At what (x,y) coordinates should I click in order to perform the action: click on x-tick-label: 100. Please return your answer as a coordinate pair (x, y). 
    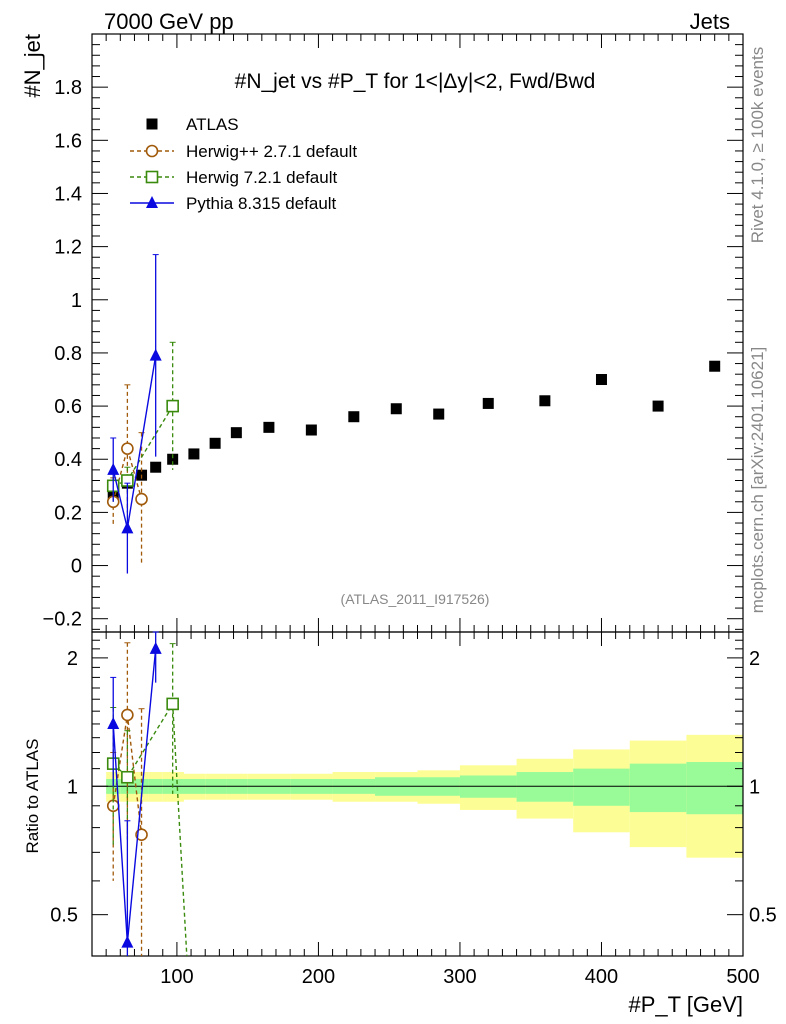
    Looking at the image, I should click on (176, 977).